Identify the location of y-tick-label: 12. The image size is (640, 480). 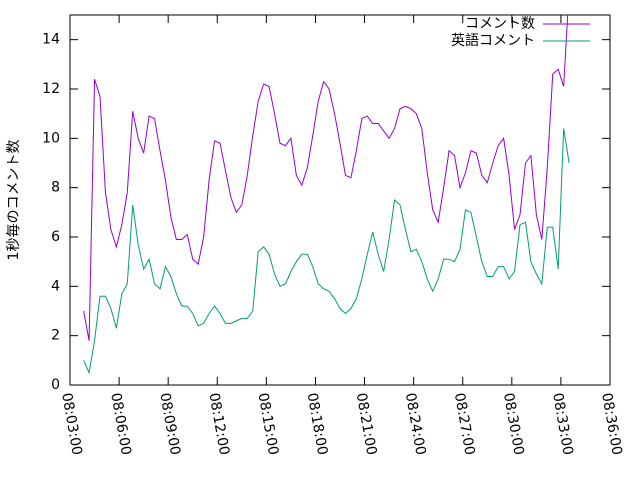
(51, 89).